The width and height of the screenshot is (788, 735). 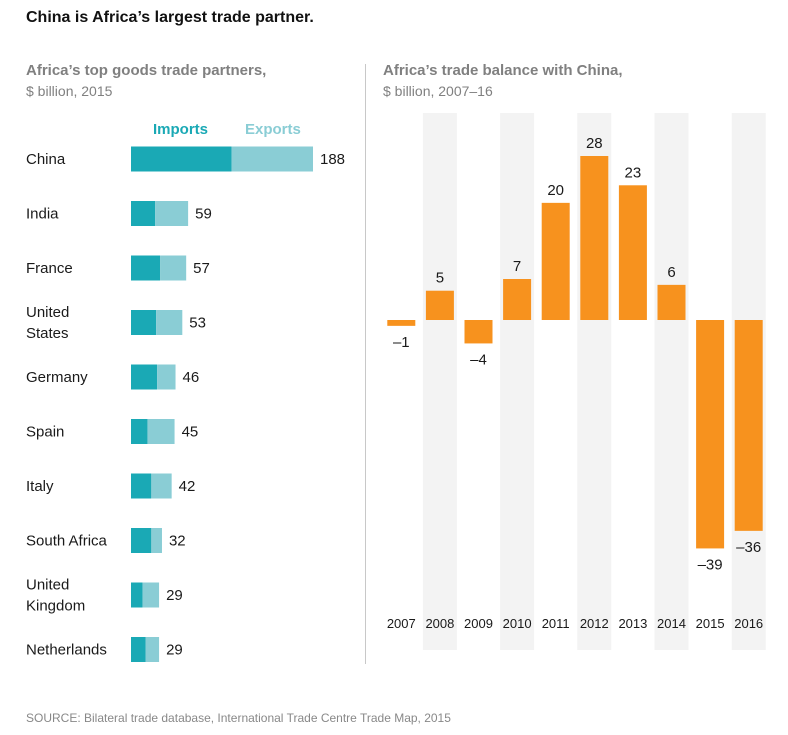 What do you see at coordinates (197, 323) in the screenshot?
I see `total-value-label: 53` at bounding box center [197, 323].